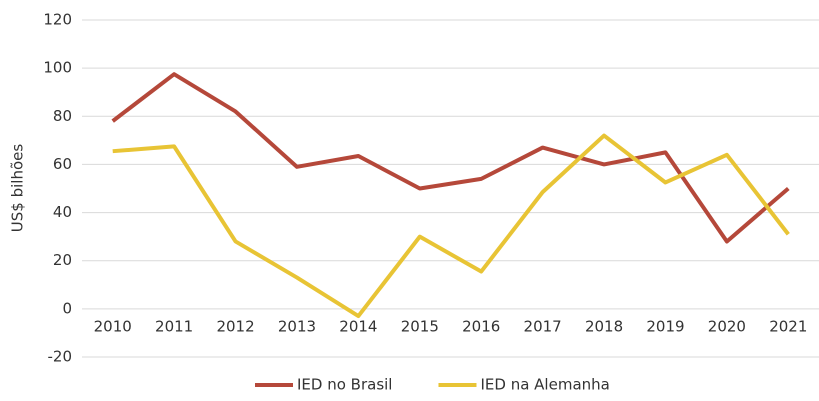 The height and width of the screenshot is (401, 819). What do you see at coordinates (665, 326) in the screenshot?
I see `x-tick-label: 2019` at bounding box center [665, 326].